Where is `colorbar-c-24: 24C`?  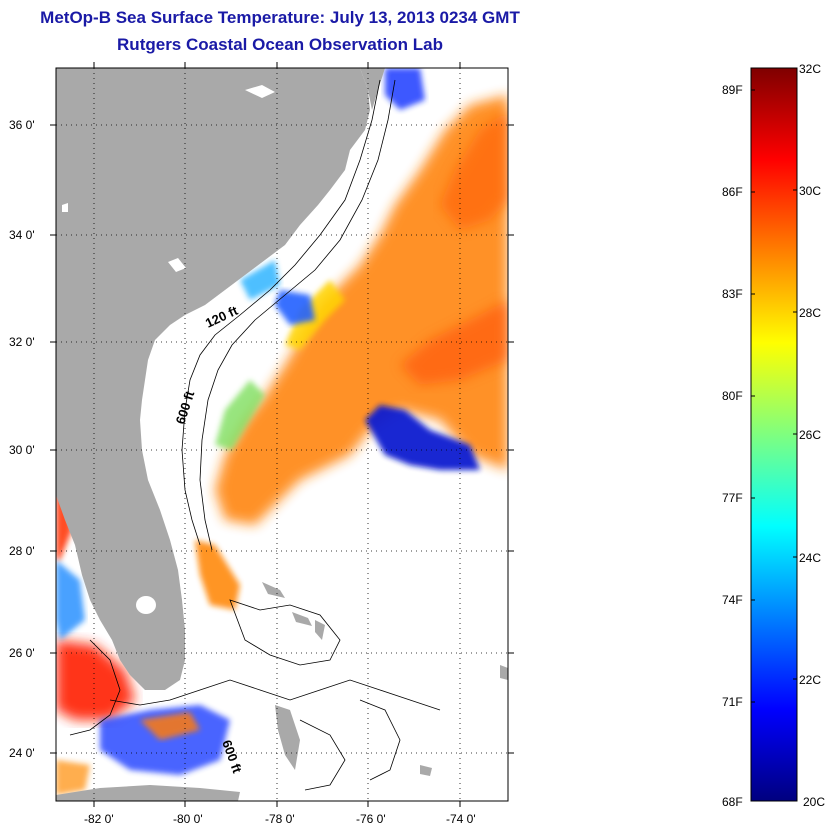 colorbar-c-24: 24C is located at coordinates (810, 558).